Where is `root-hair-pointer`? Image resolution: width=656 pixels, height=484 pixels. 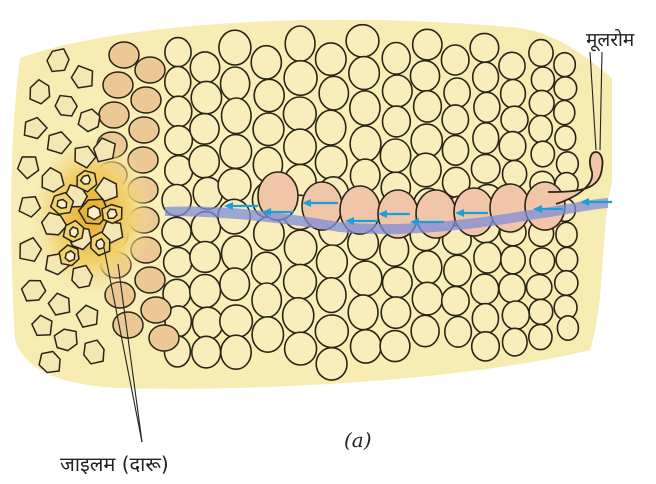
root-hair-pointer is located at coordinates (601, 101).